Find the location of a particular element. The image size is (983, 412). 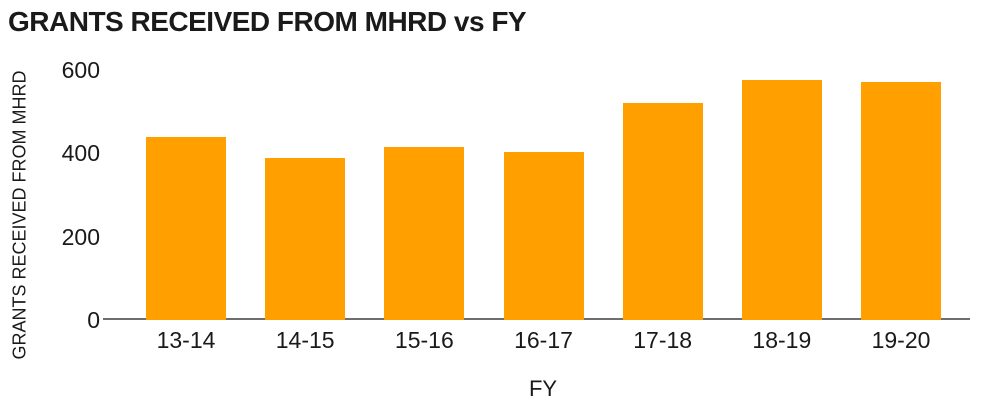

x-tick-16-17: 16-17 is located at coordinates (543, 340).